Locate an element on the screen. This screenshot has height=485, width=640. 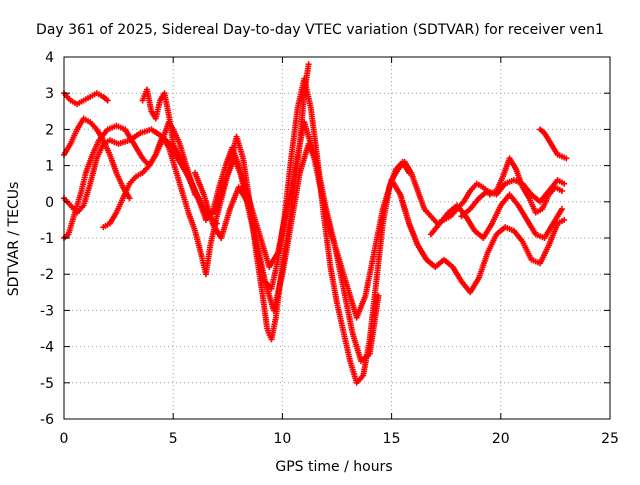
y-tick-label: -5 is located at coordinates (47, 384).